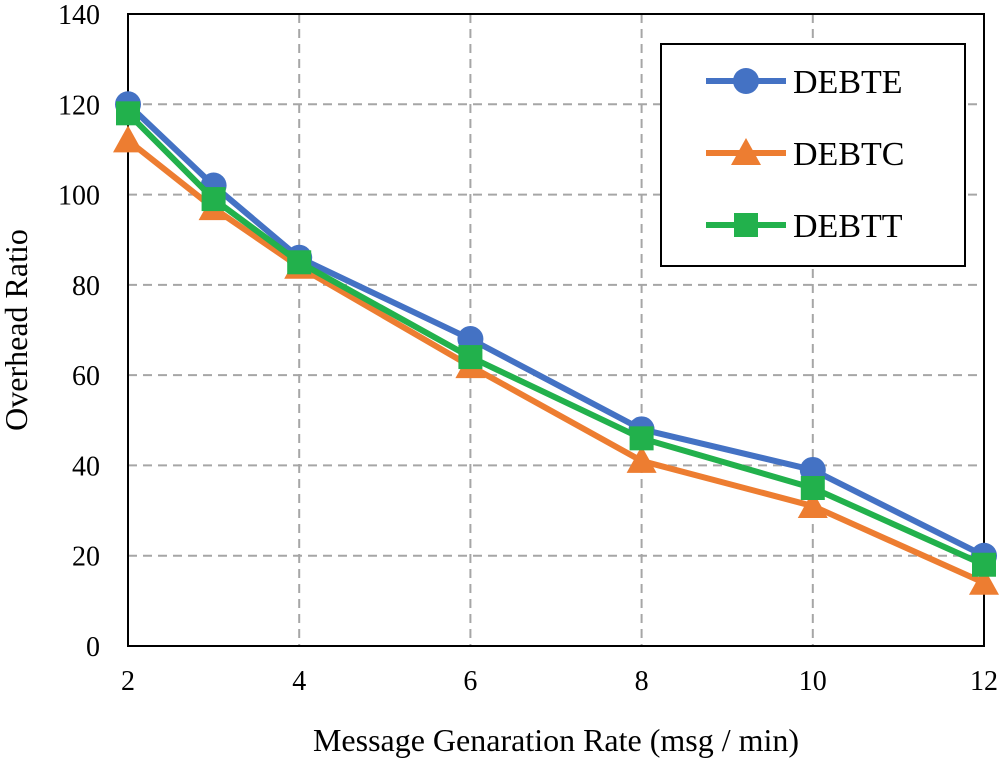 Image resolution: width=1001 pixels, height=764 pixels. What do you see at coordinates (128, 681) in the screenshot?
I see `x-tick-label: 2` at bounding box center [128, 681].